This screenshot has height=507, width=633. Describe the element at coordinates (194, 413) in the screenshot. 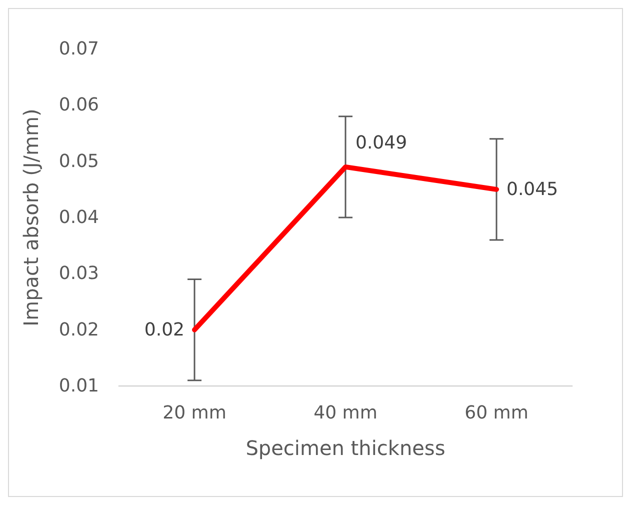

I see `x-tick-label: 20 mm` at that location.